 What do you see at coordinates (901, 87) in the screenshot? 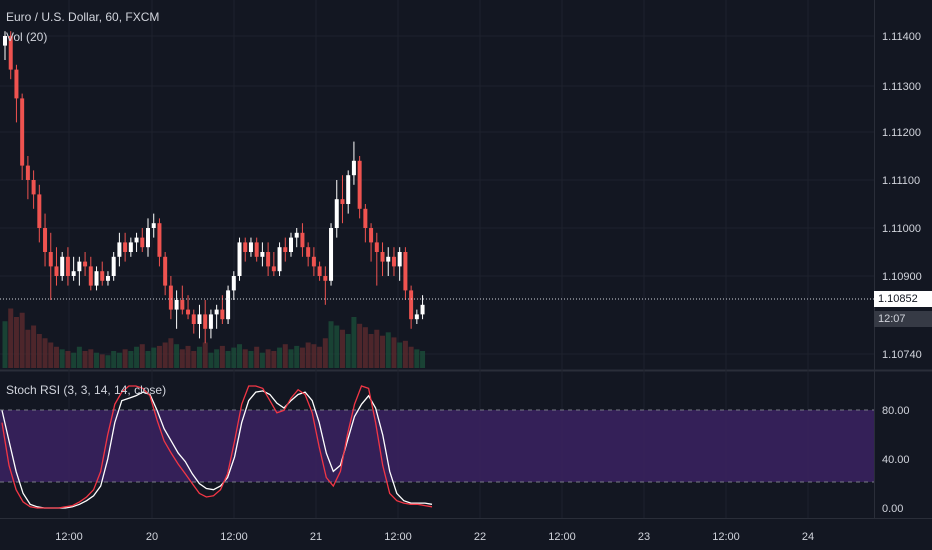
I see `price-tick: 1.11300` at bounding box center [901, 87].